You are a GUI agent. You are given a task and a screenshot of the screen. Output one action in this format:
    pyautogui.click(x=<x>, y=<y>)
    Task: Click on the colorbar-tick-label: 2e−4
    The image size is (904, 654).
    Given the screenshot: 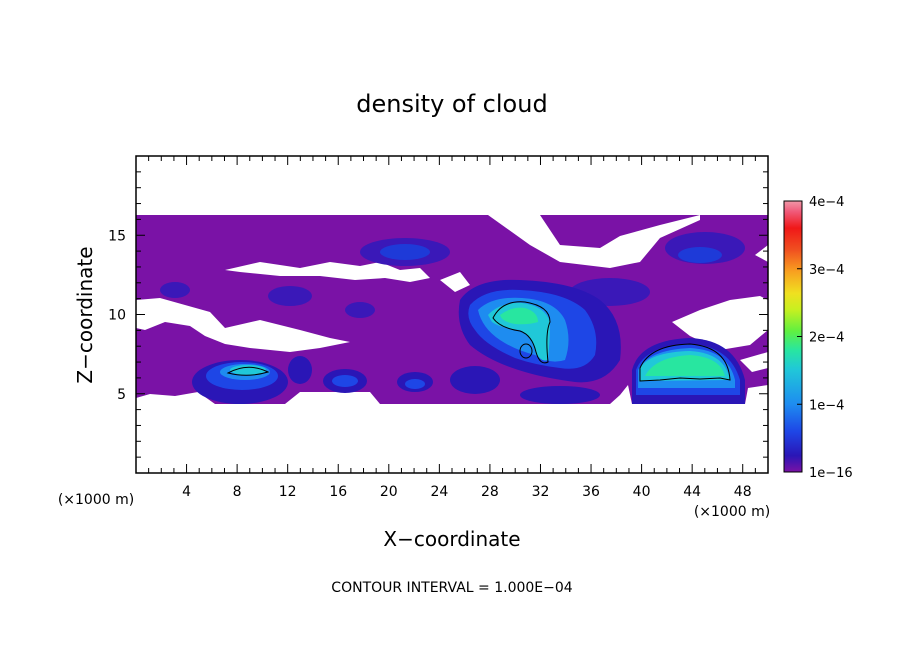 What is the action you would take?
    pyautogui.click(x=826, y=338)
    